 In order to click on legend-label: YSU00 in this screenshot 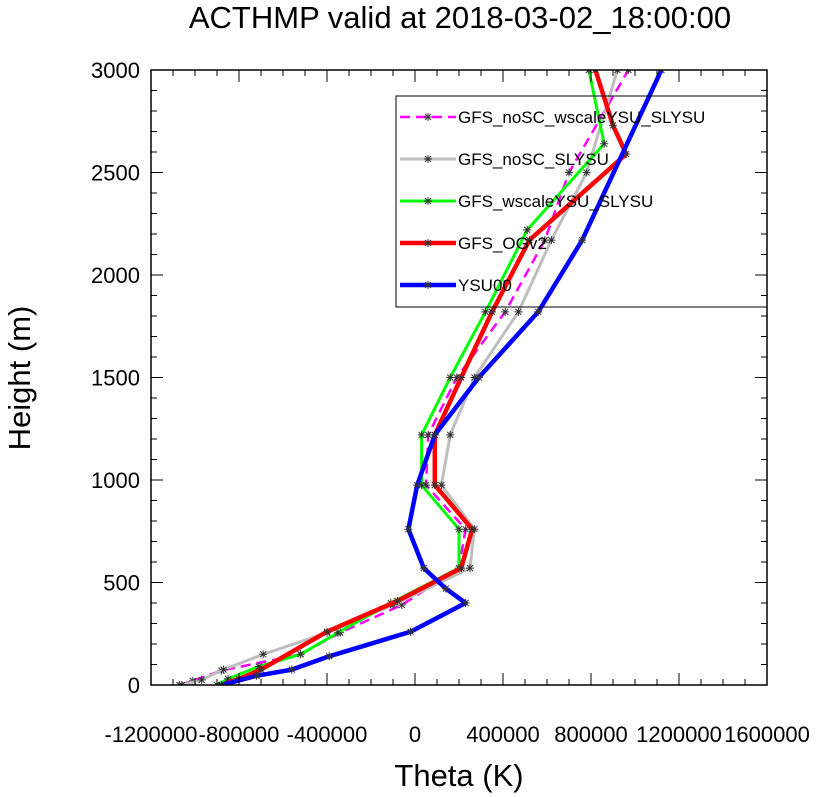, I will do `click(485, 285)`.